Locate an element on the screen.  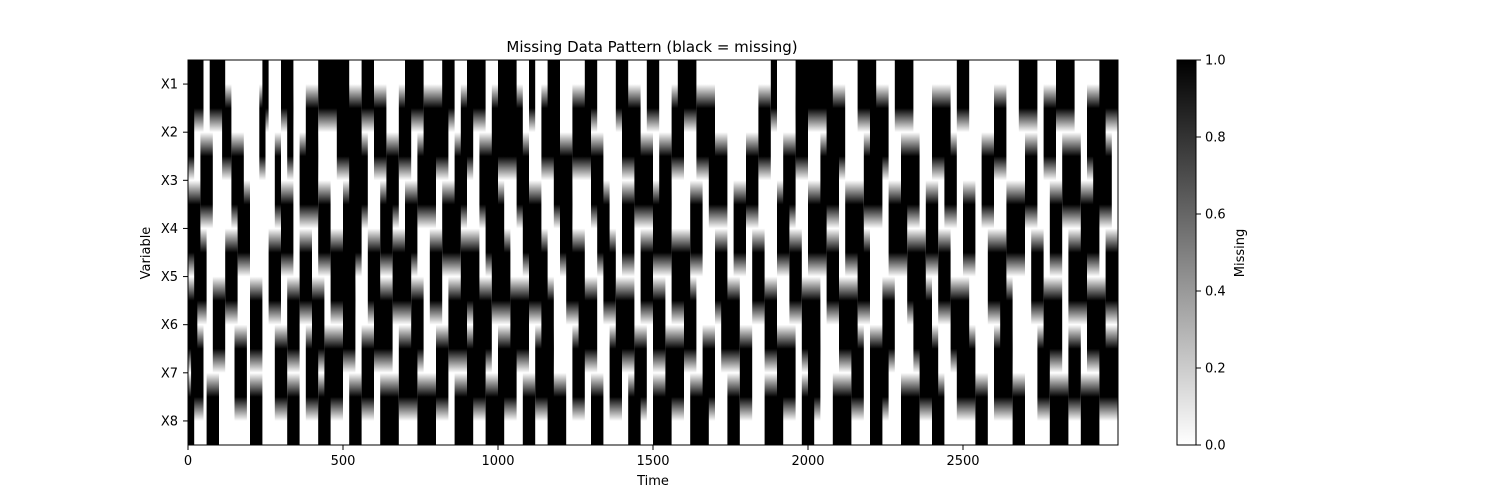
x-axis-label: Time is located at coordinates (652, 481).